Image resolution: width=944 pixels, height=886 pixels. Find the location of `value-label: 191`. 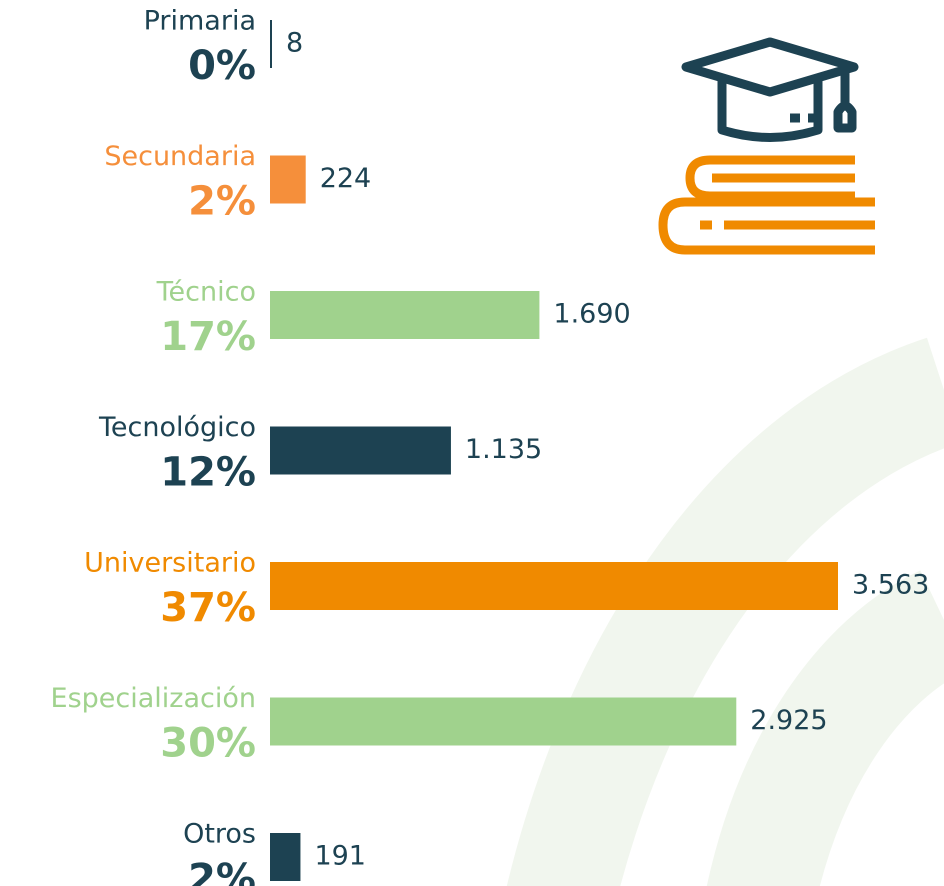

value-label: 191 is located at coordinates (340, 856).